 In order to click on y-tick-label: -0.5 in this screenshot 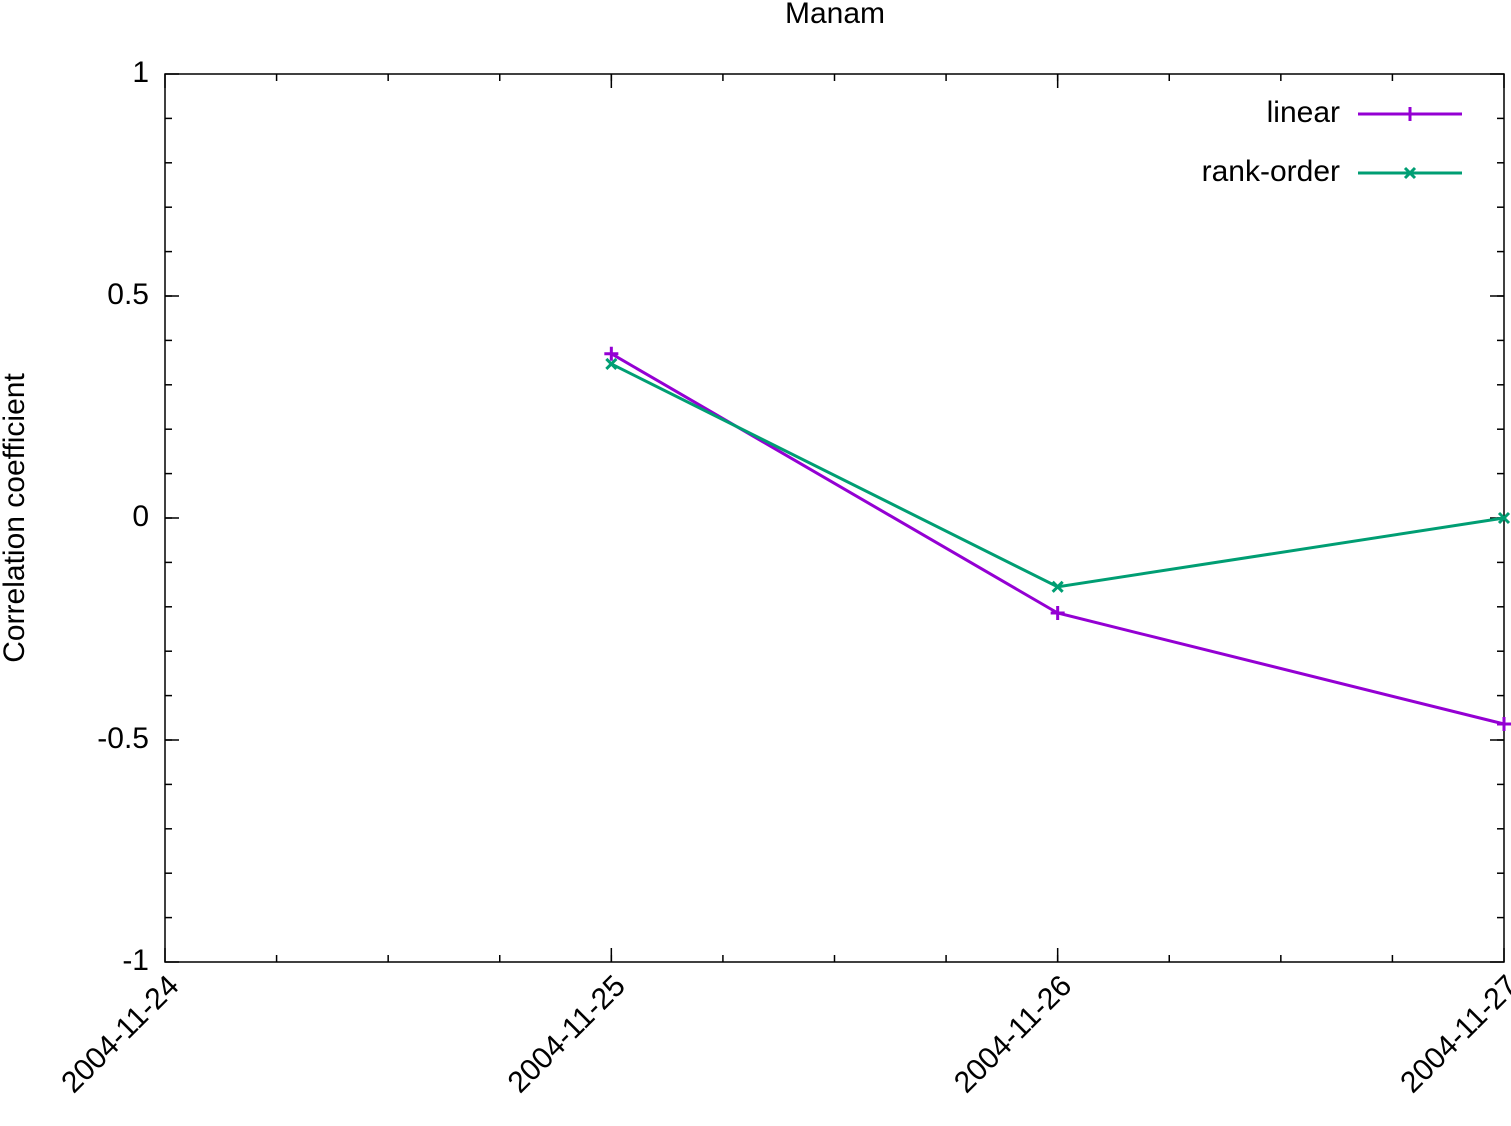, I will do `click(123, 738)`.